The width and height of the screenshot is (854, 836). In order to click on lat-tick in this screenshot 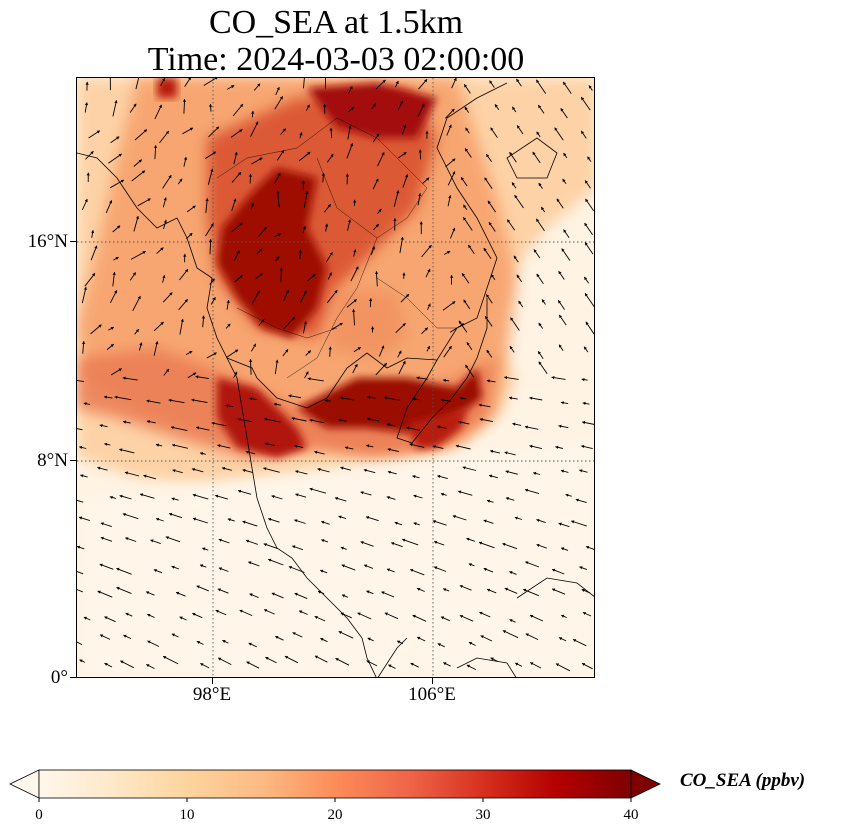, I will do `click(73, 677)`.